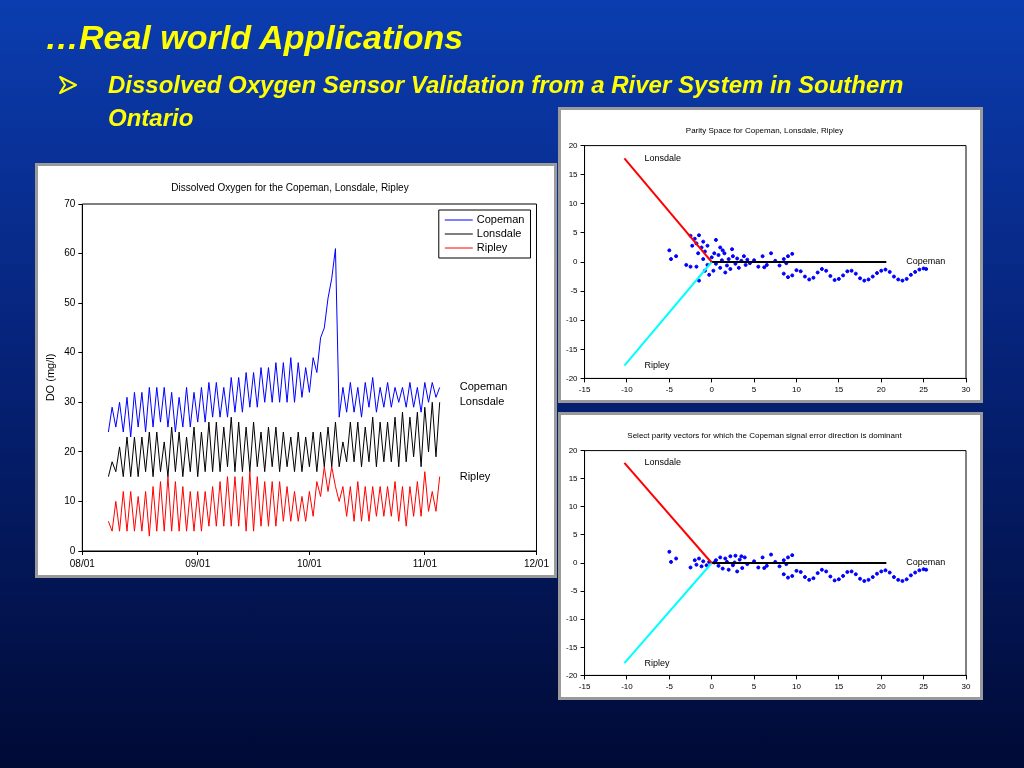  What do you see at coordinates (500, 219) in the screenshot?
I see `legend-label: Copeman` at bounding box center [500, 219].